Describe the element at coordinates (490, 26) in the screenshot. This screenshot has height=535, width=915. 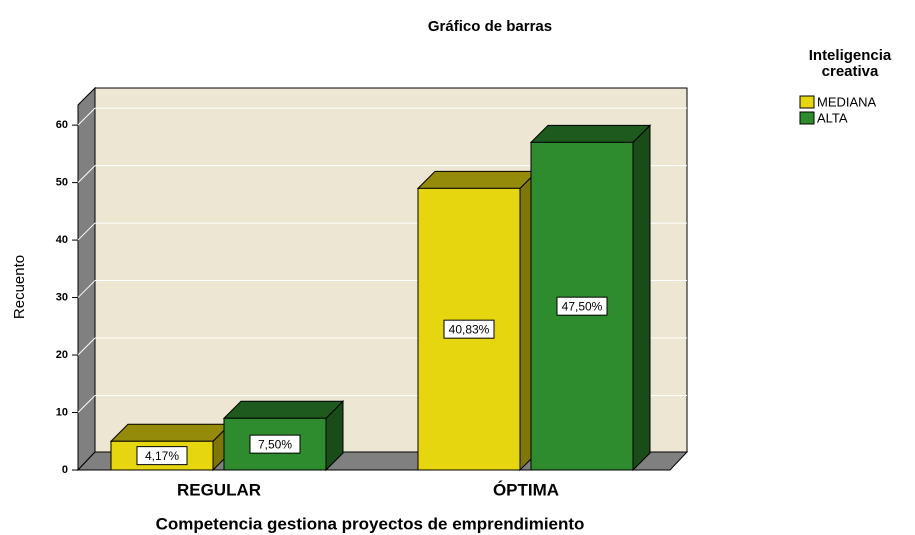
I see `chart-title: Gráfico de barras` at that location.